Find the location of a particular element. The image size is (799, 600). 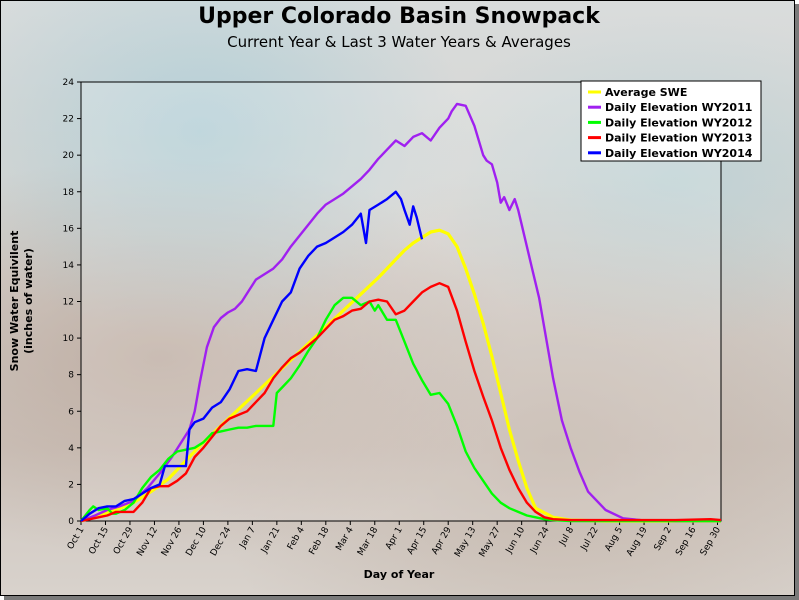

y-tick-label: 24 is located at coordinates (69, 83).